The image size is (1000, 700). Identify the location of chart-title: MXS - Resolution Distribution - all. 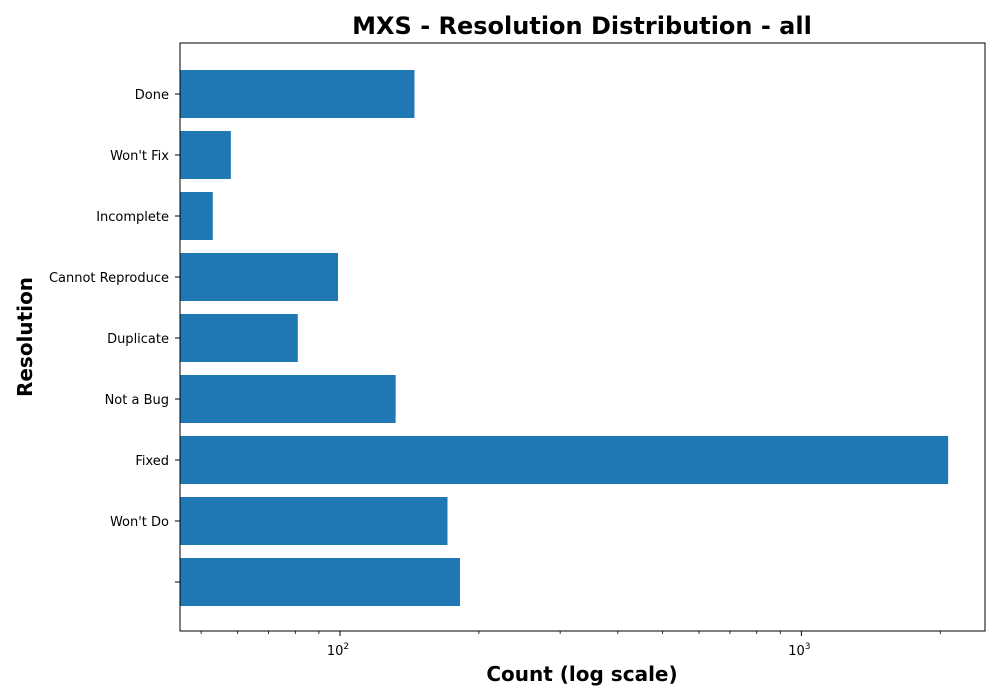
(582, 26).